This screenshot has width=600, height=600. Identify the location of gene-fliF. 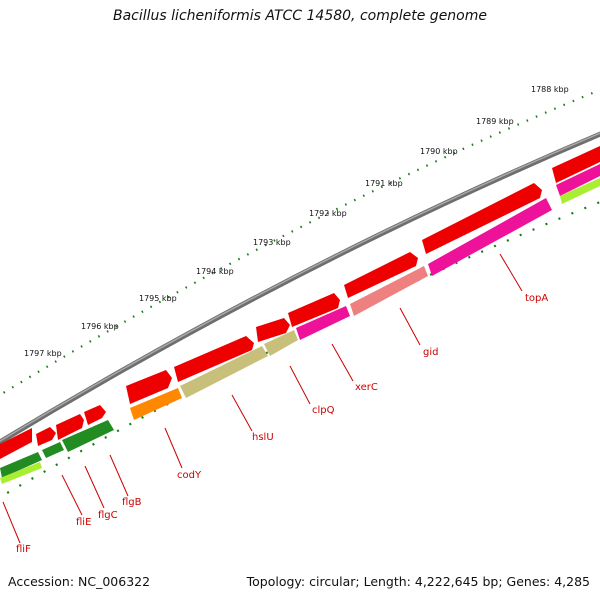
(21, 465).